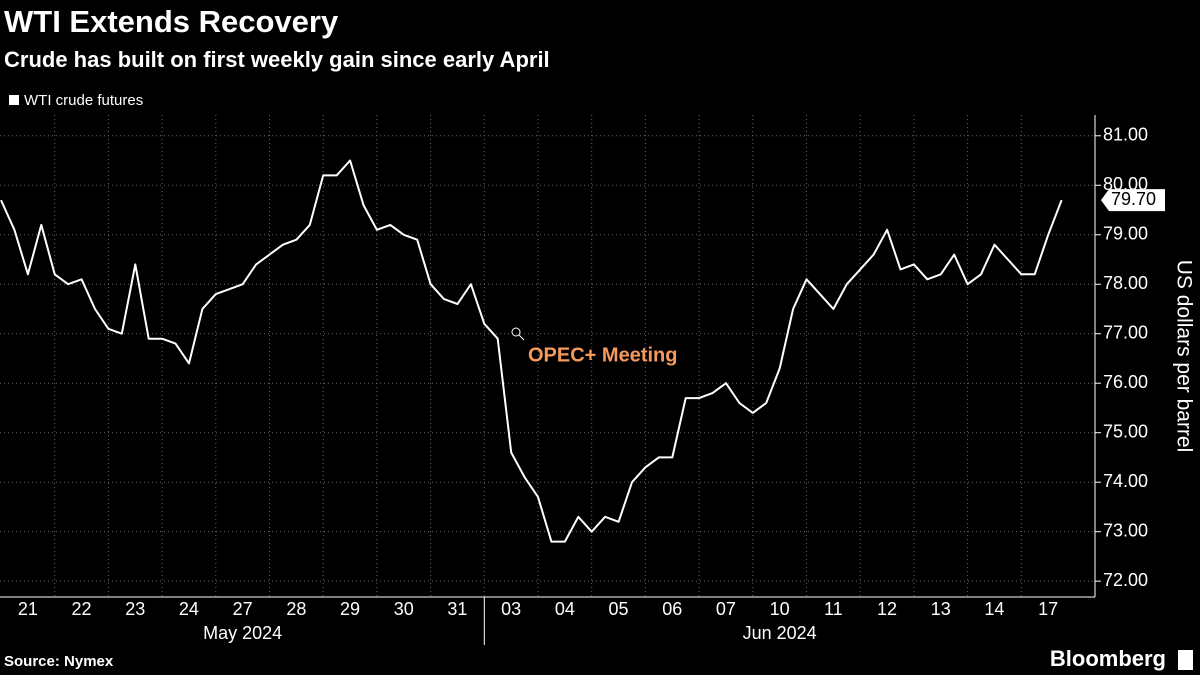 The height and width of the screenshot is (675, 1200). Describe the element at coordinates (135, 609) in the screenshot. I see `x-tick-label: 23` at that location.